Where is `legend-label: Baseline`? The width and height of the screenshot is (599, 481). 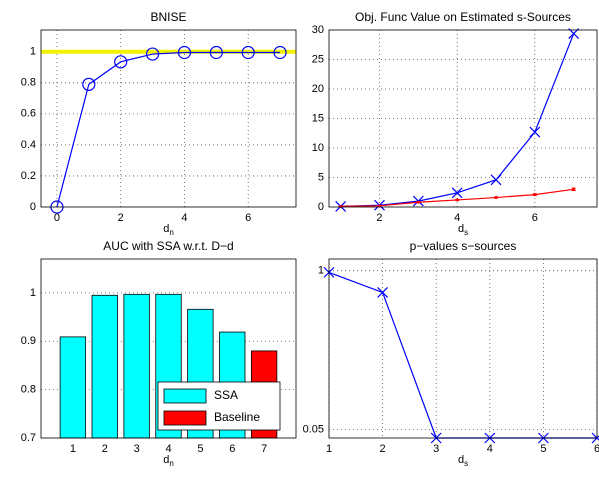
legend-label: Baseline is located at coordinates (237, 417).